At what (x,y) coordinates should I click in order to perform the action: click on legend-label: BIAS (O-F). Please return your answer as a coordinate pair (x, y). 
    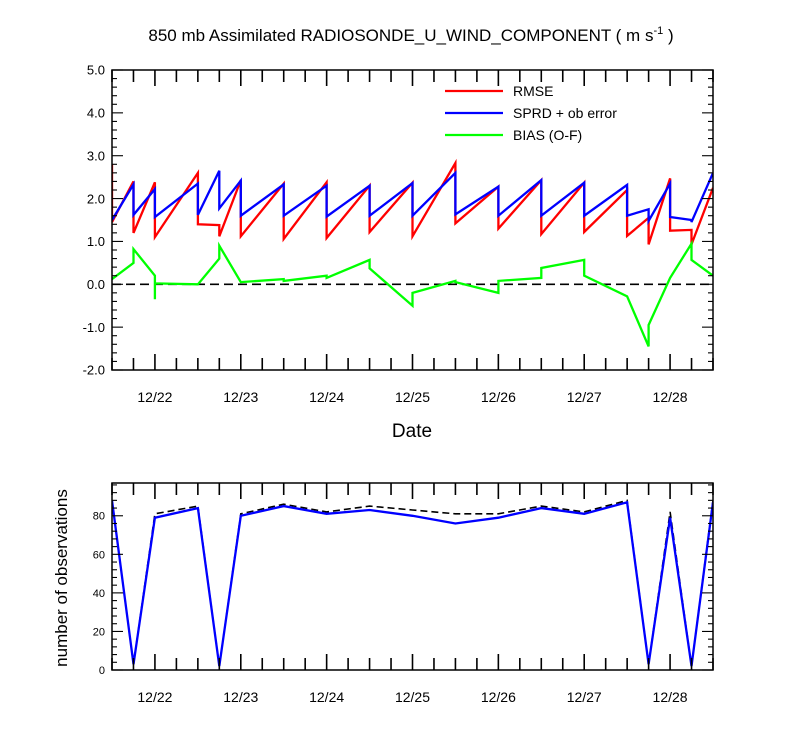
    Looking at the image, I should click on (547, 135).